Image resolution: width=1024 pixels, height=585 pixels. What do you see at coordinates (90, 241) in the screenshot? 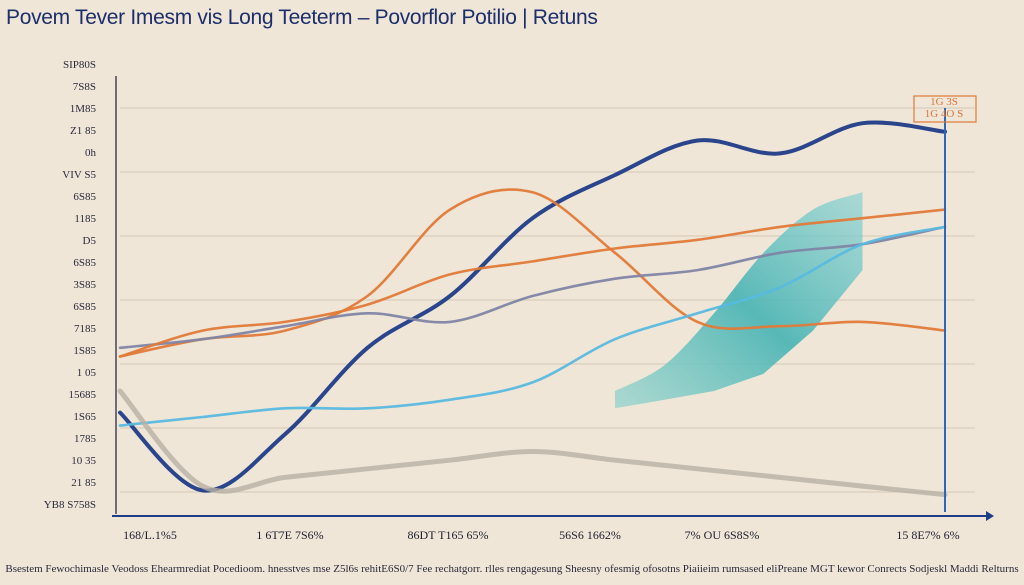
I see `y-tick-label: D5` at bounding box center [90, 241].